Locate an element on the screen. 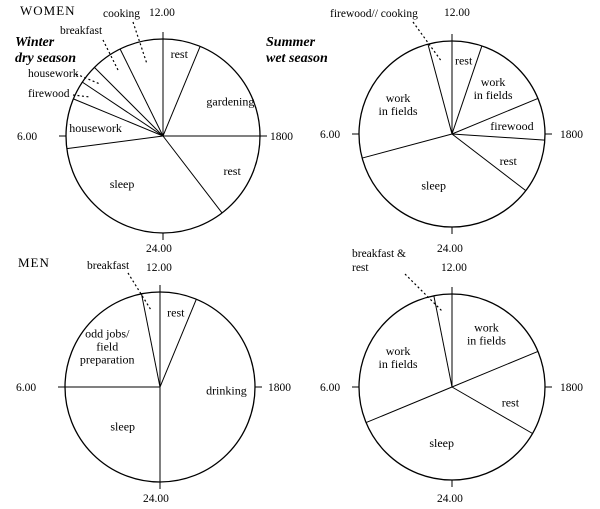 The height and width of the screenshot is (509, 600). winter-season-title: Winter dry season is located at coordinates (45, 51).